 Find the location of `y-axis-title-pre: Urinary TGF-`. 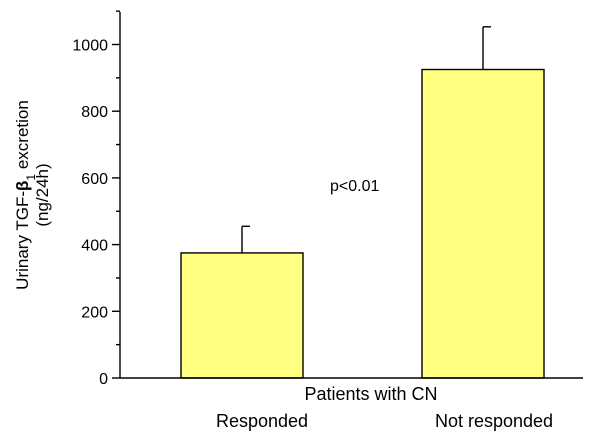

y-axis-title-pre: Urinary TGF- is located at coordinates (22, 240).